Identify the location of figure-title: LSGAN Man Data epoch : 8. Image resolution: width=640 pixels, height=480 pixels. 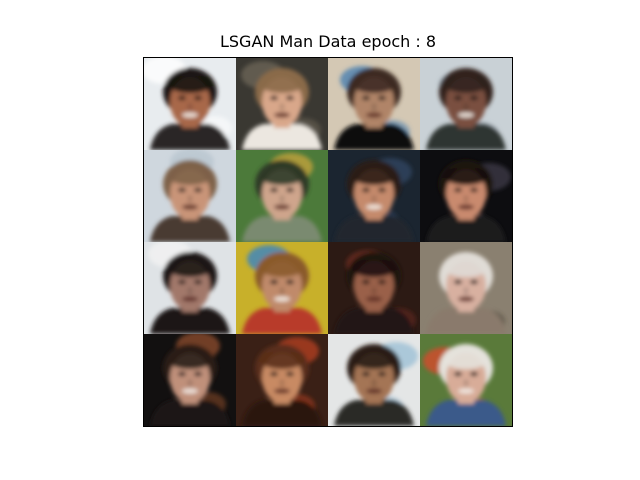
(328, 41).